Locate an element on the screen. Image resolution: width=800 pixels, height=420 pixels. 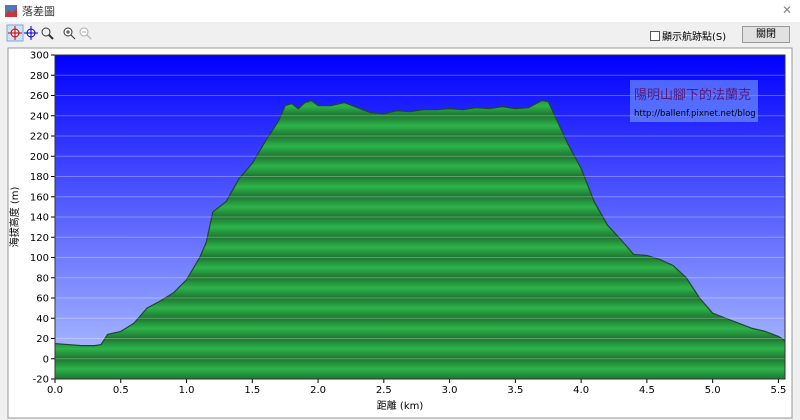
x-tick-label: 4.5 is located at coordinates (647, 390).